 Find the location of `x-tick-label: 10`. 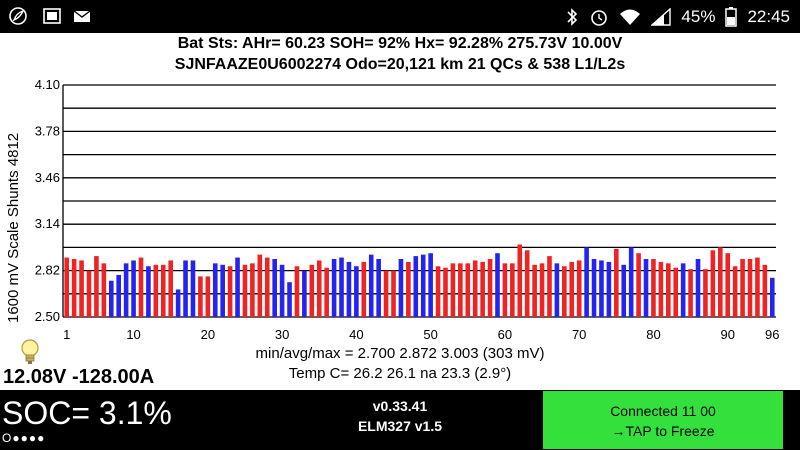

x-tick-label: 10 is located at coordinates (133, 334).